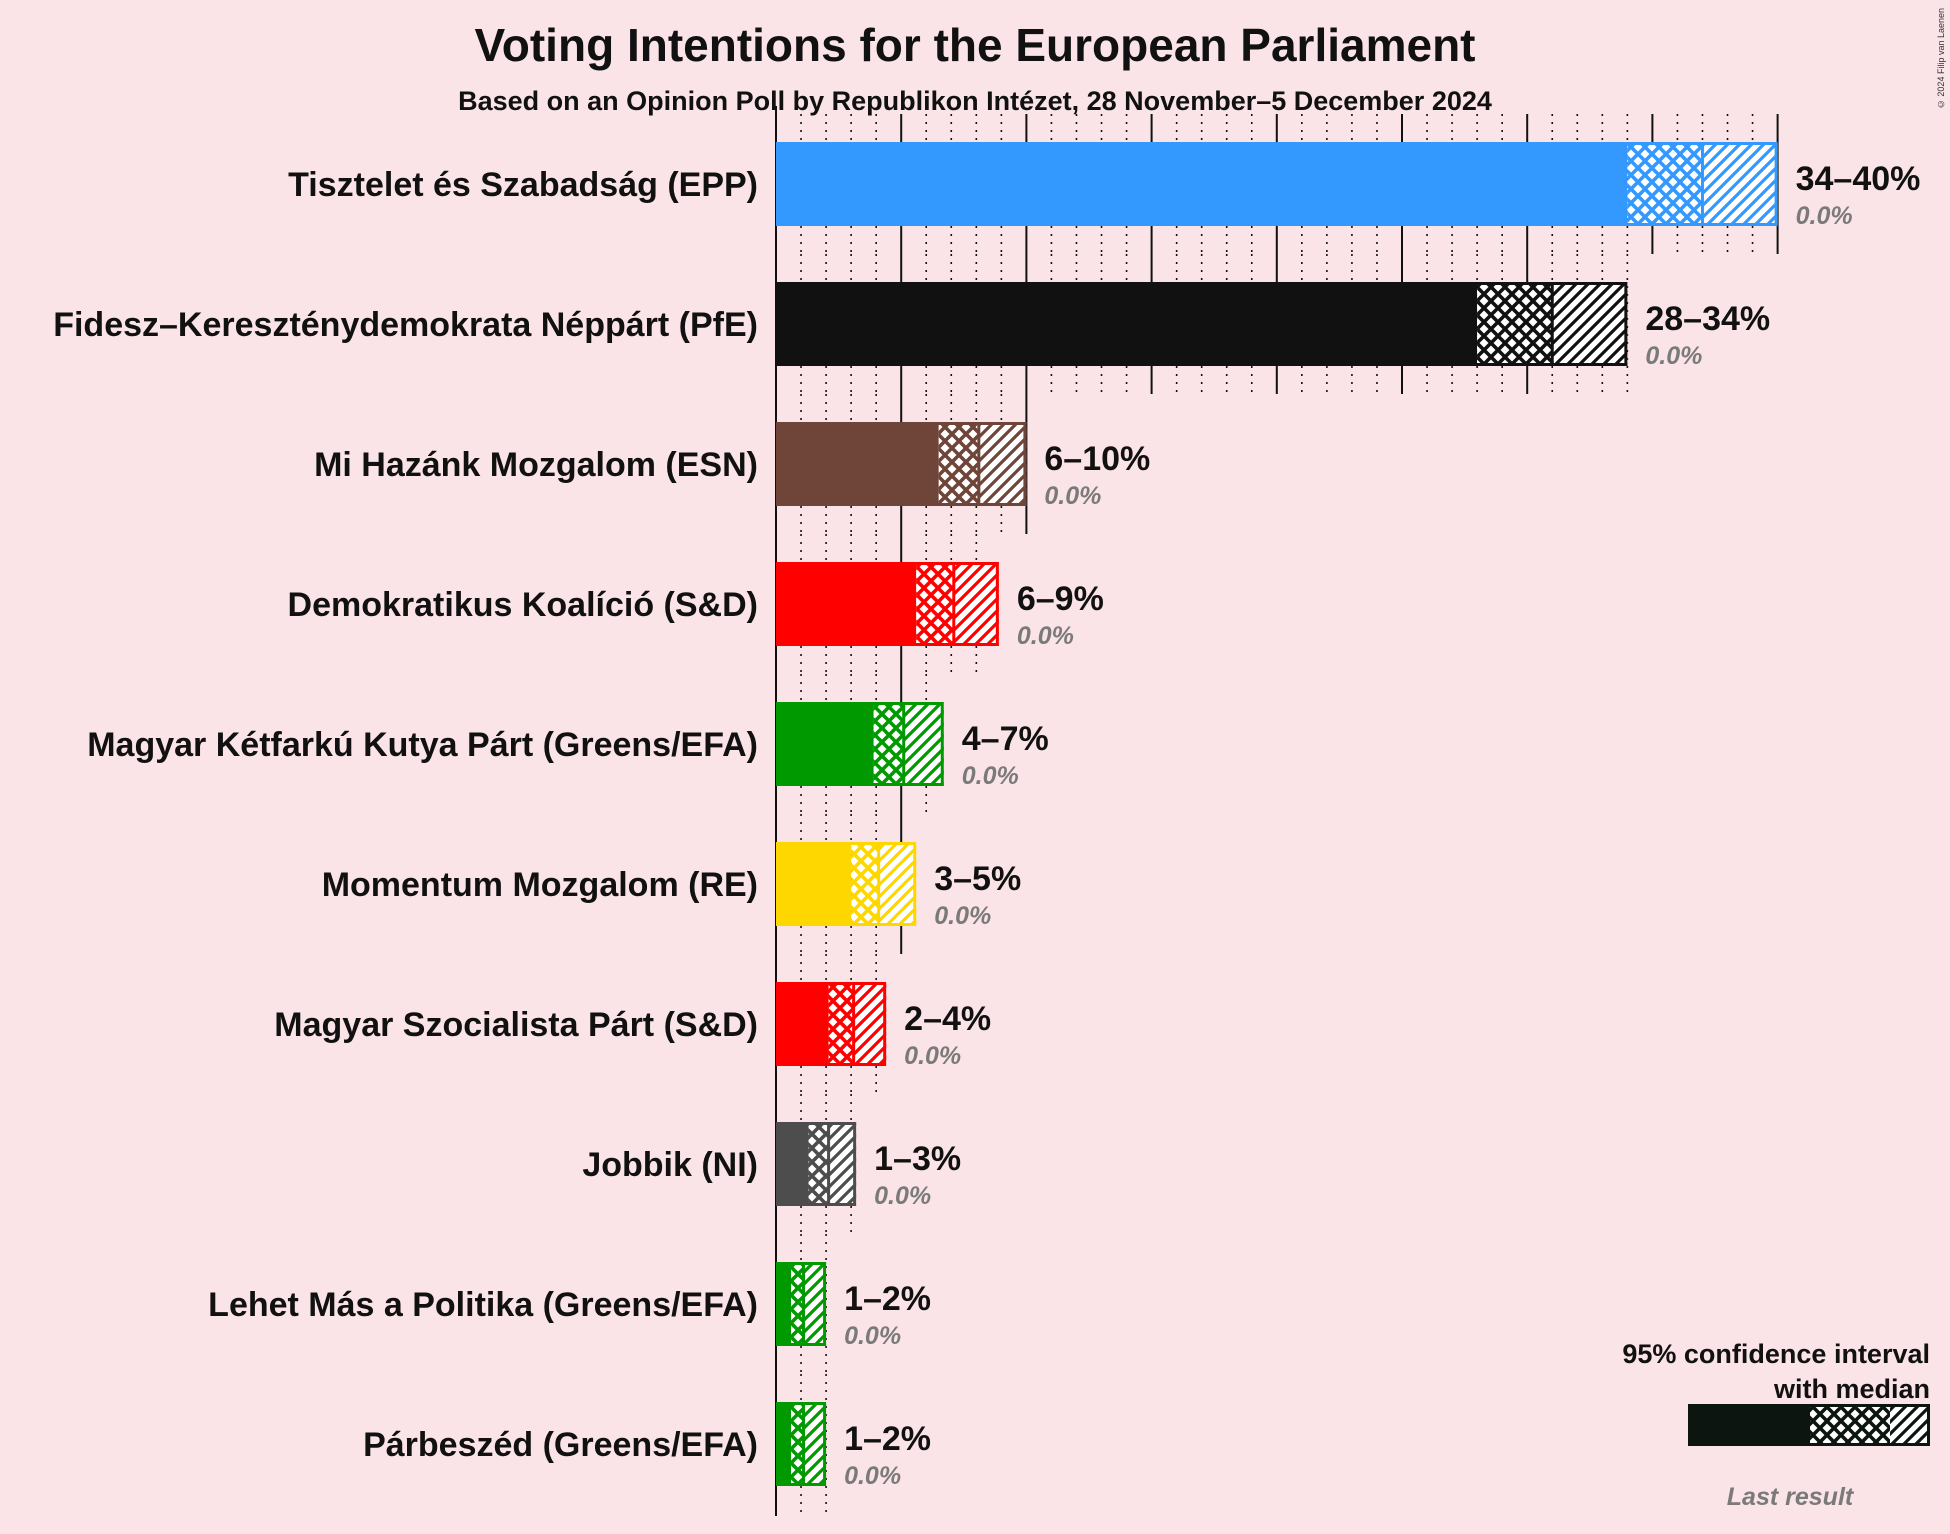 The image size is (1950, 1534). I want to click on last-result-label-1: 0.0%, so click(1673, 356).